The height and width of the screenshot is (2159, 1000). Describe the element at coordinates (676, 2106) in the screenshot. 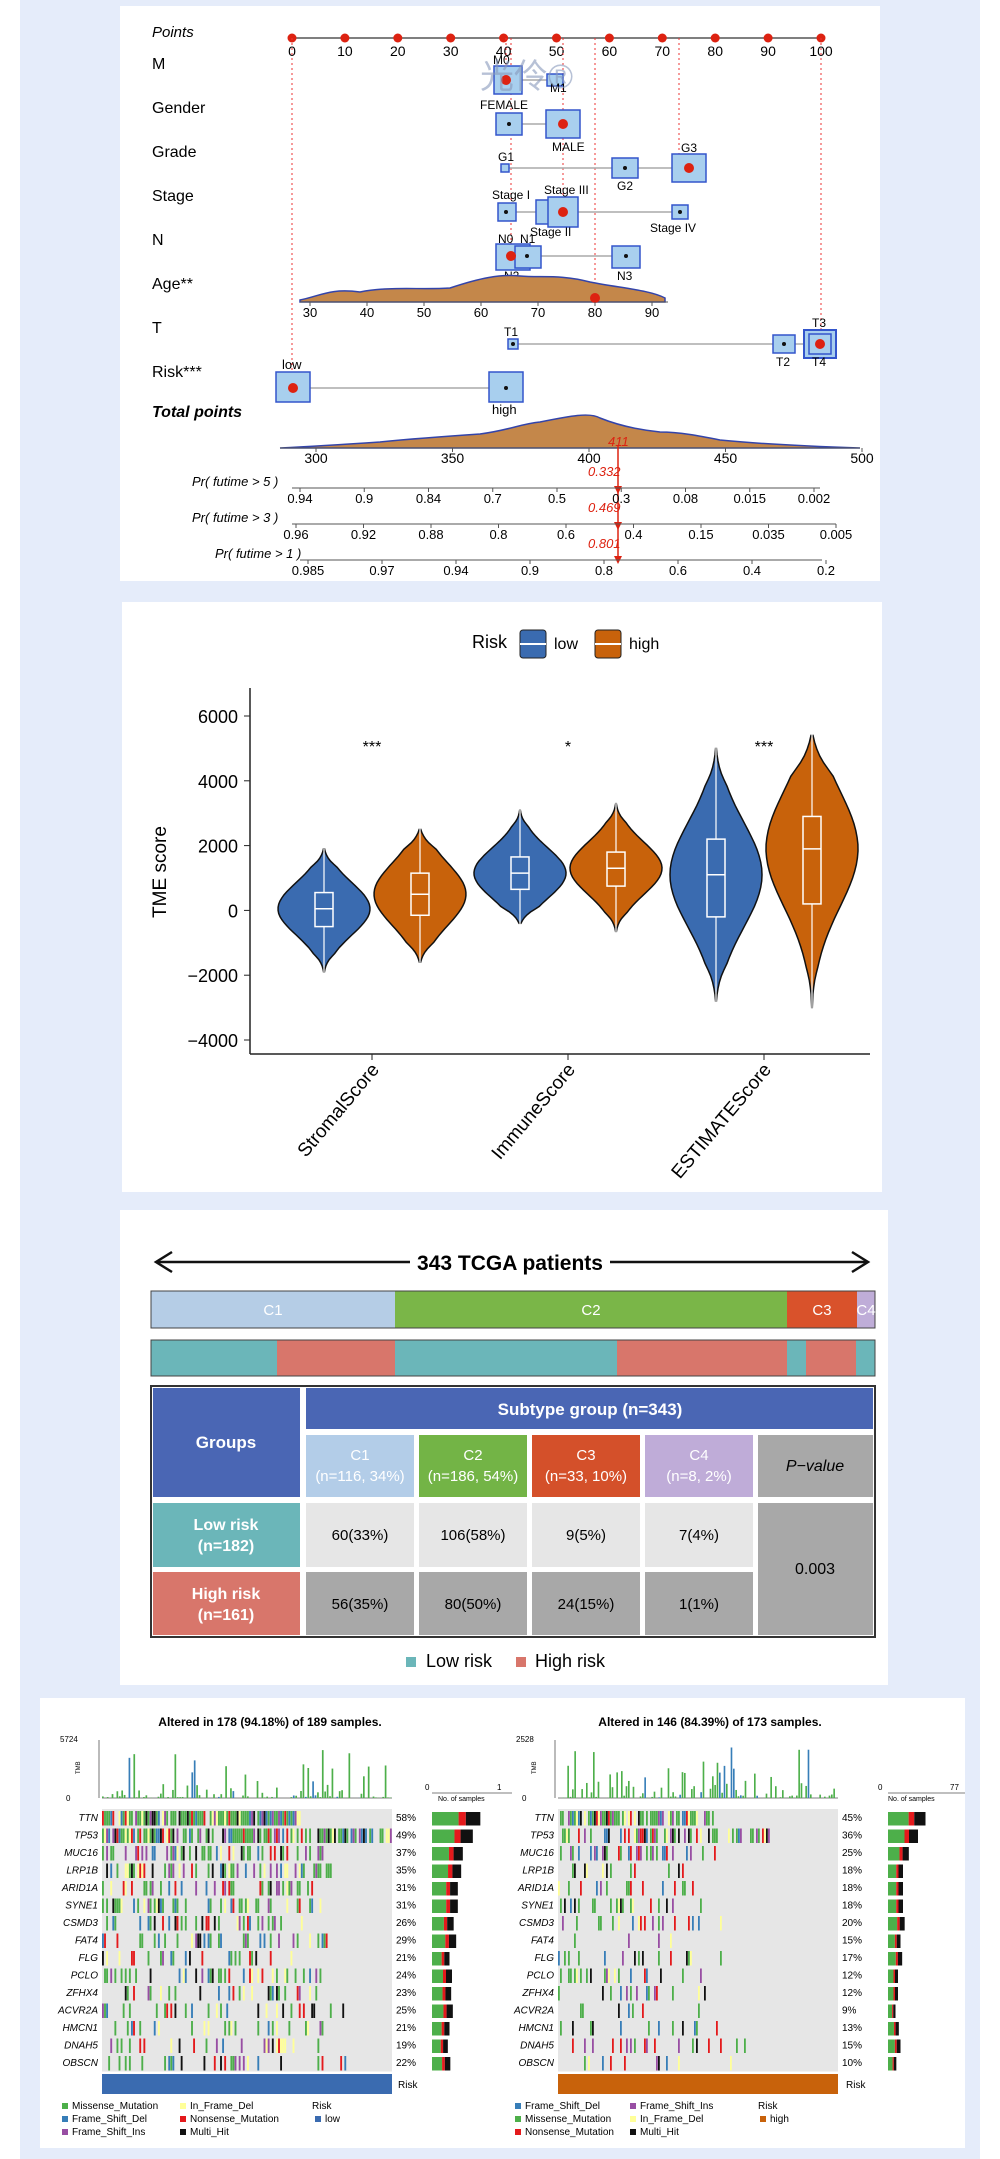

I see `legend-entry: Frame_Shift_Ins` at that location.